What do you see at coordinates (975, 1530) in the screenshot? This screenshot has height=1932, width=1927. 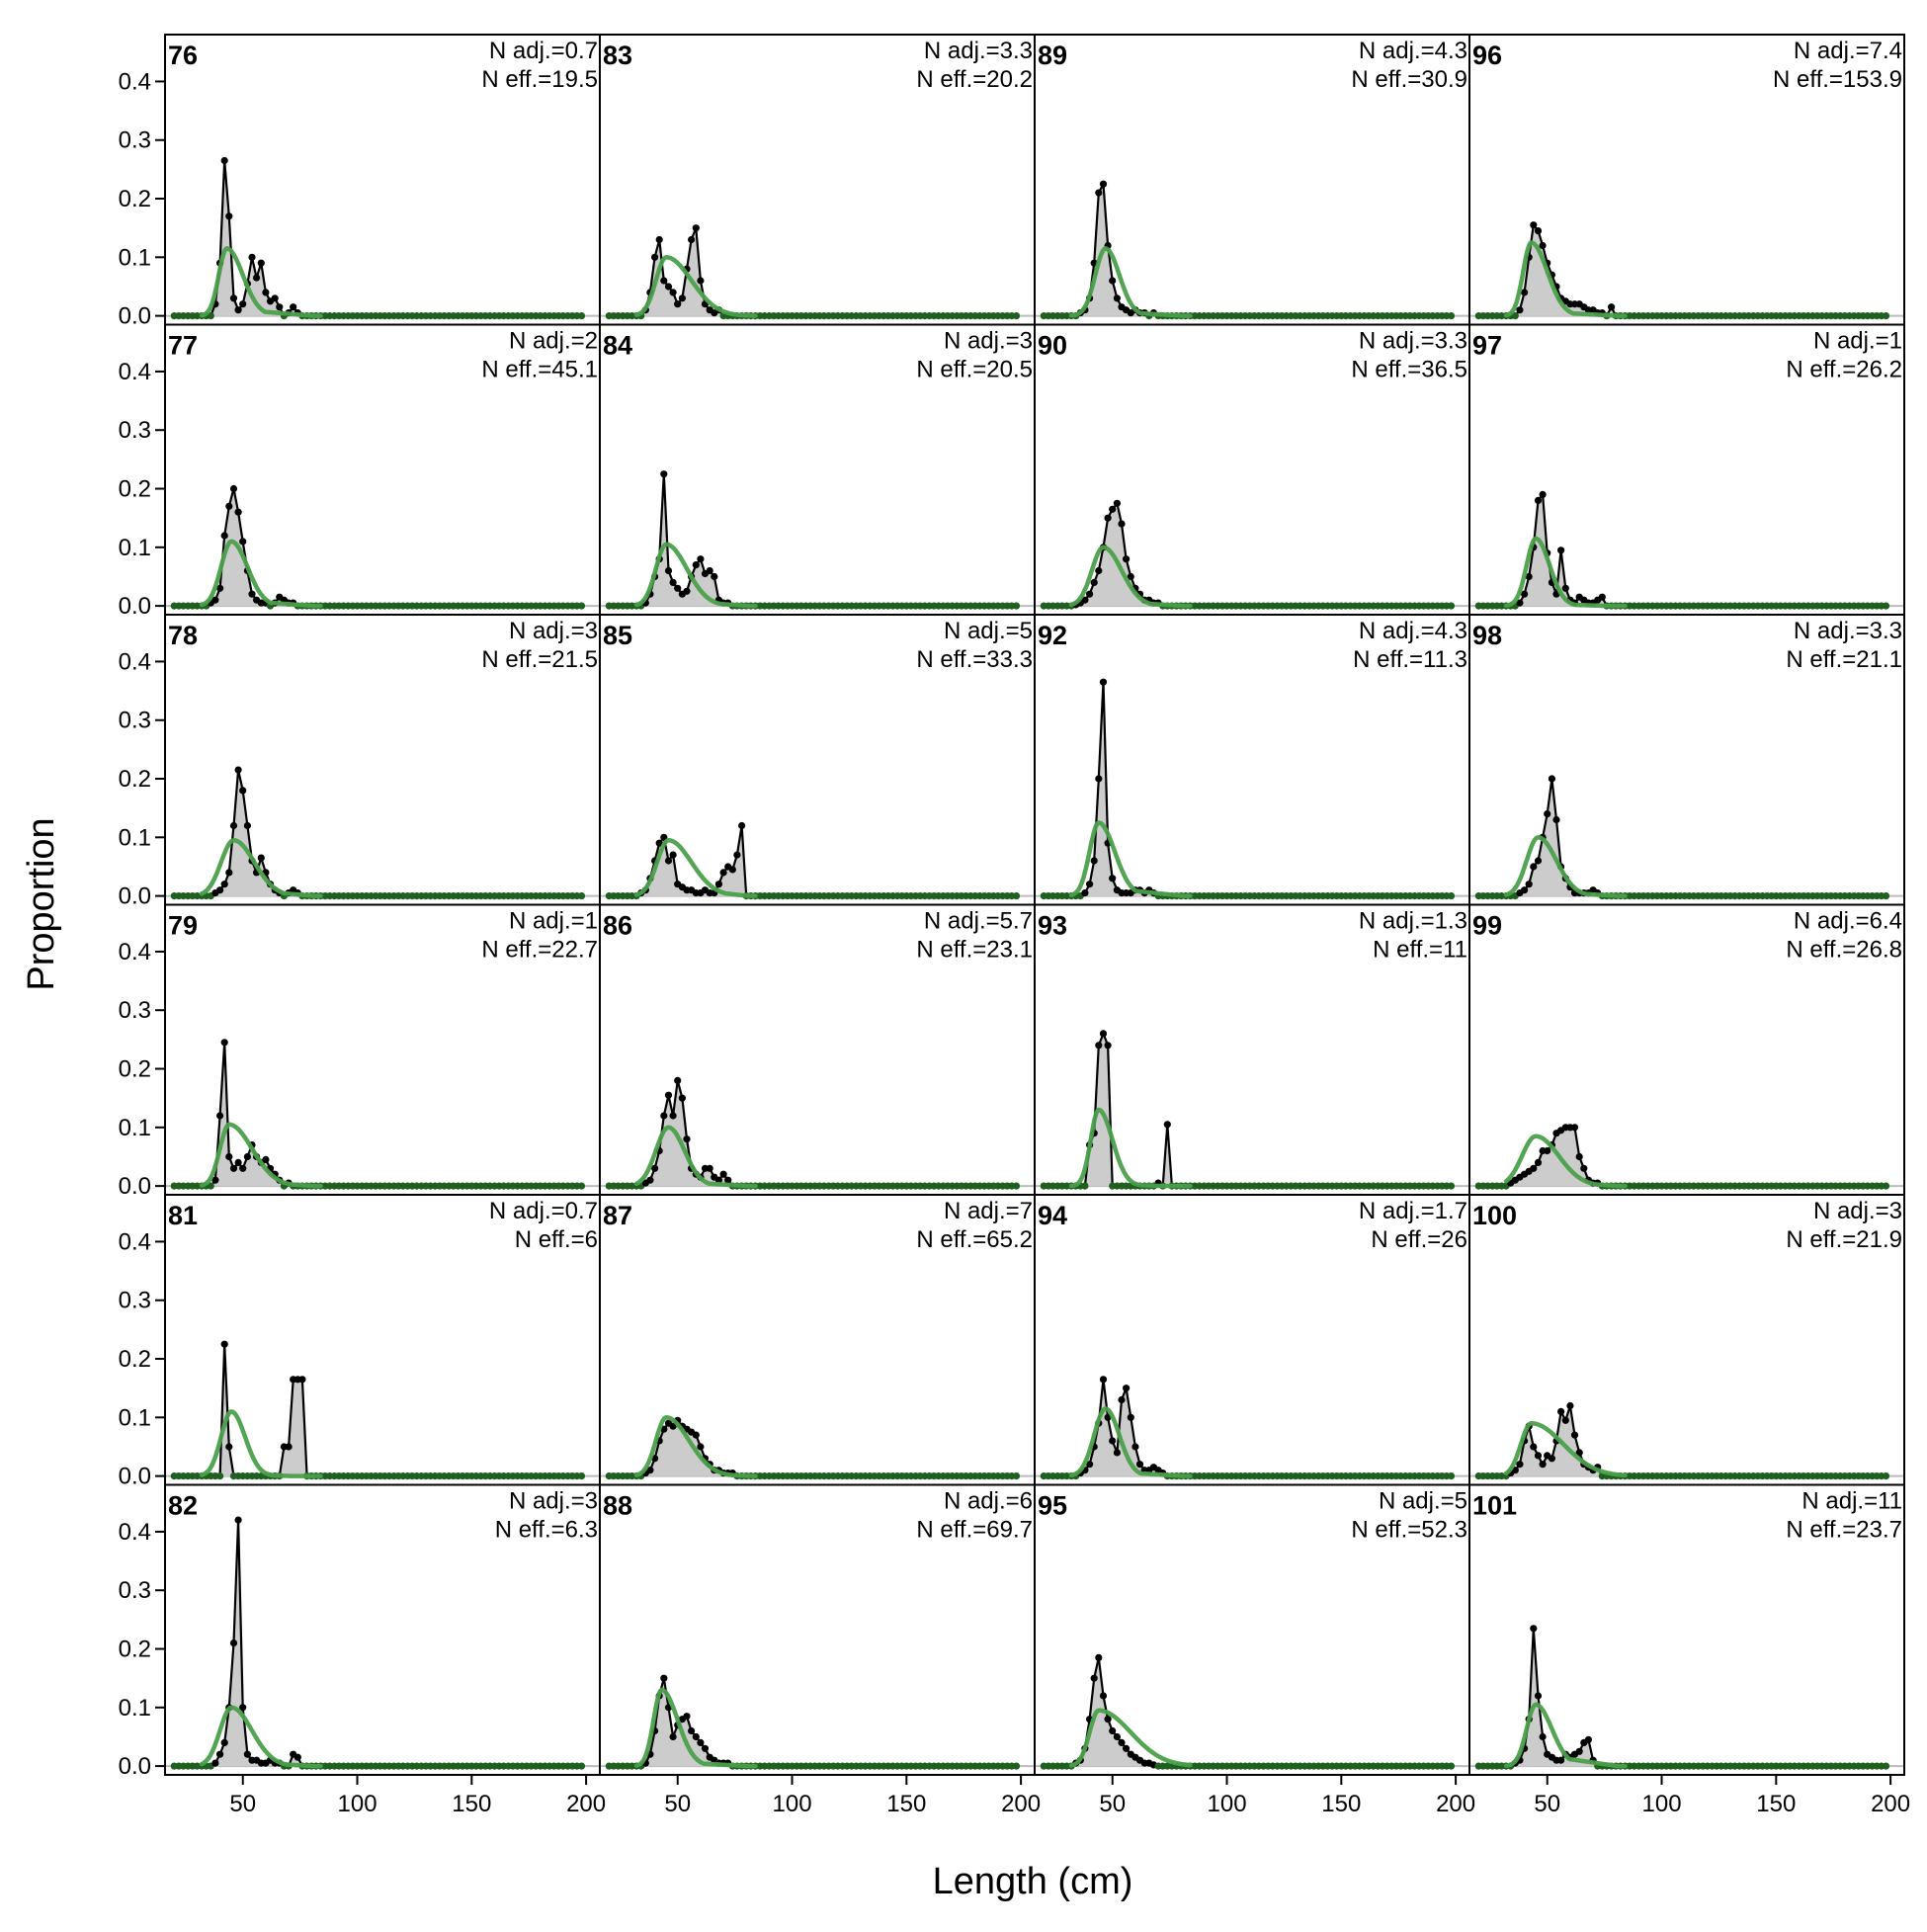 I see `n-eff-label: N eff.=69.7` at bounding box center [975, 1530].